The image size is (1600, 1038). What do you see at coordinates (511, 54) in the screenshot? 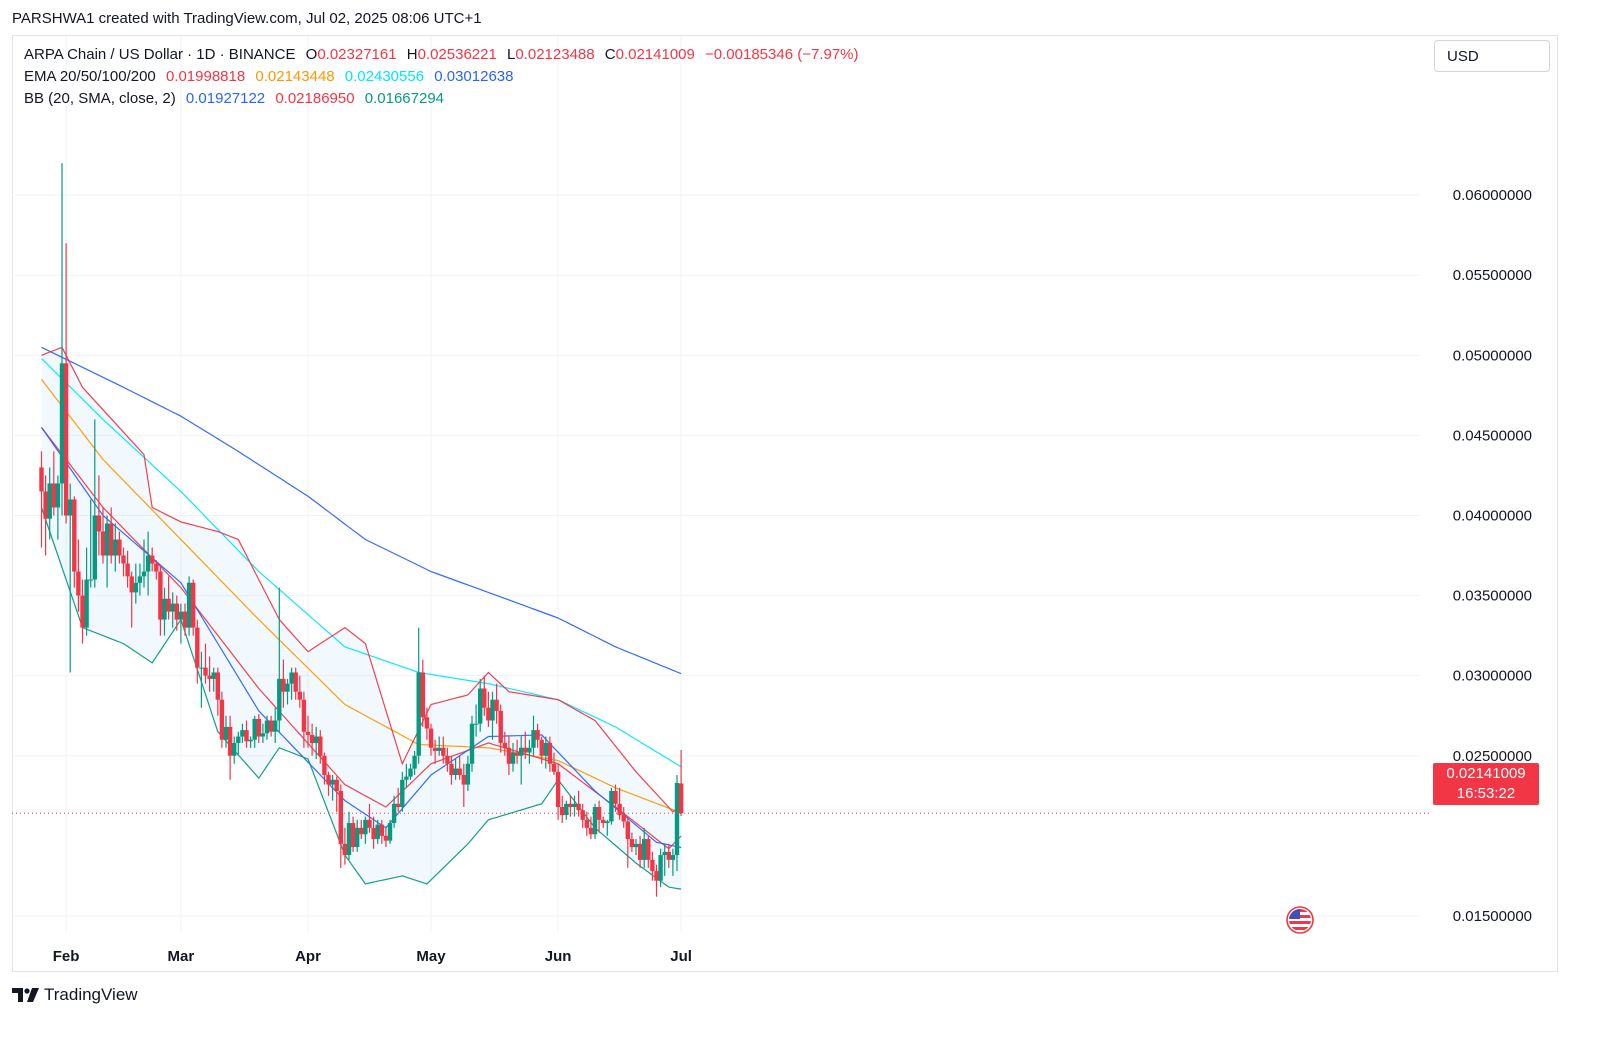
I see `low-label: L` at bounding box center [511, 54].